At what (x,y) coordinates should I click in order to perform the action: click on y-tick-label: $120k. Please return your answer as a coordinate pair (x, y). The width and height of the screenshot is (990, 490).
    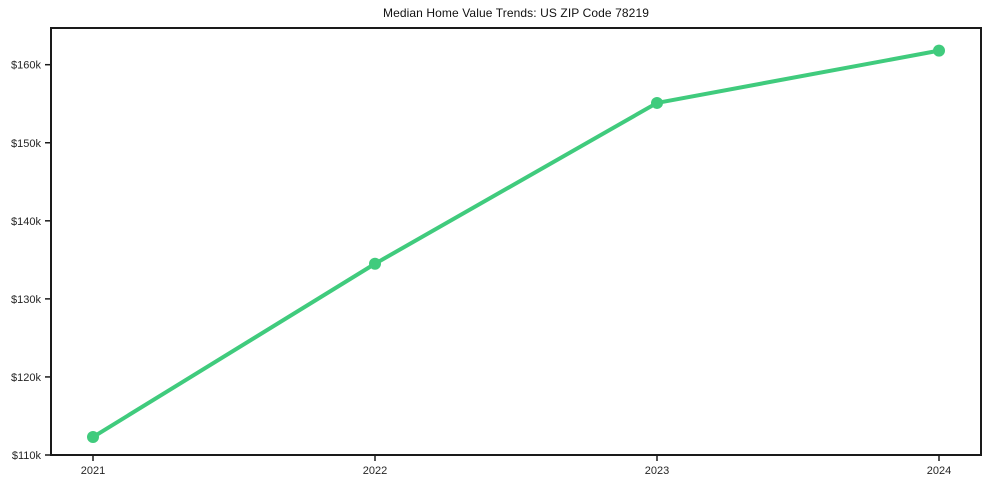
    Looking at the image, I should click on (26, 378).